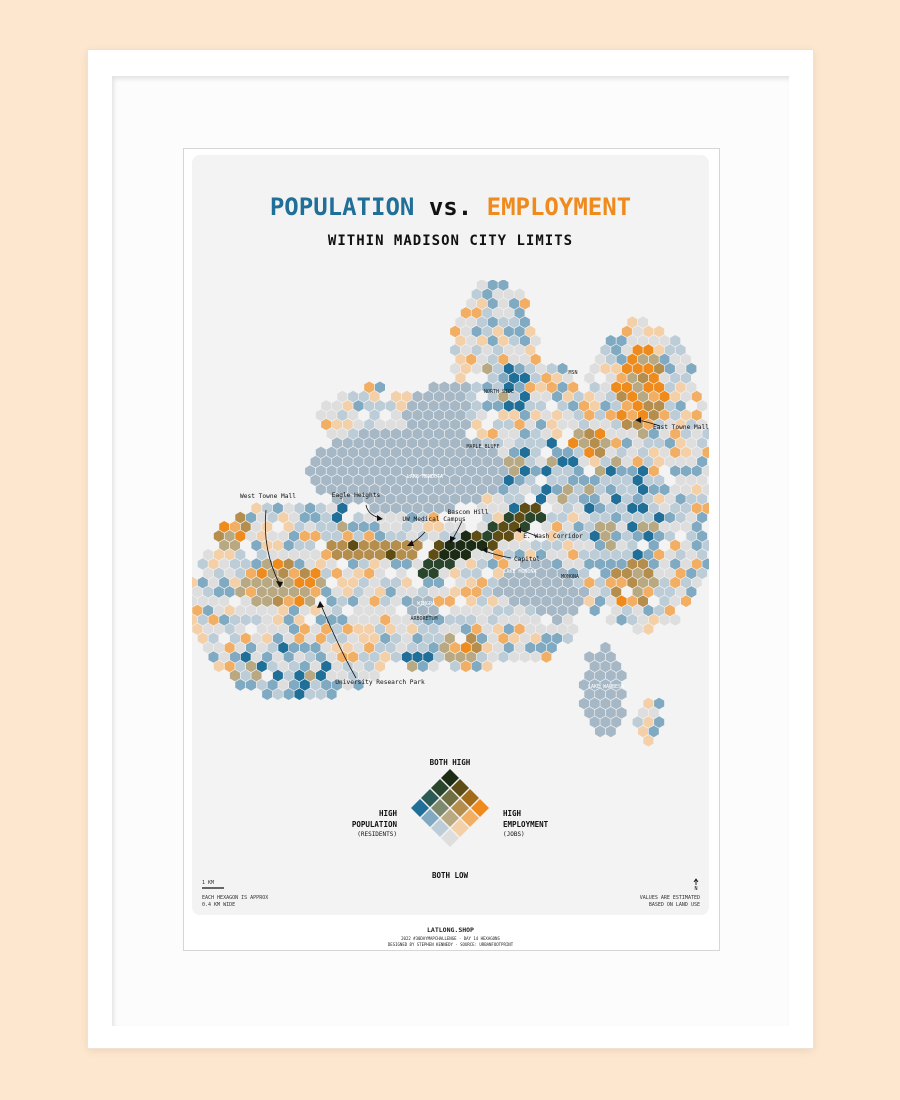 The height and width of the screenshot is (1100, 900). Describe the element at coordinates (458, 512) in the screenshot. I see `arrowheads` at that location.